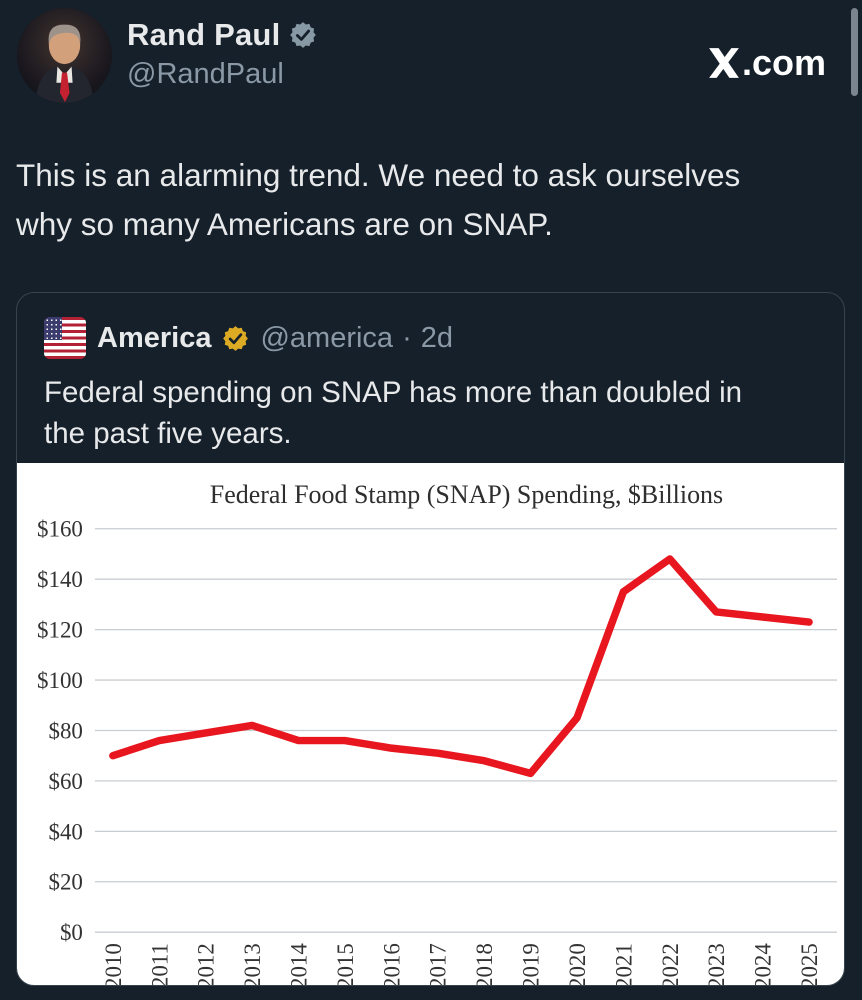  Describe the element at coordinates (783, 62) in the screenshot. I see `watermark-suffix: .com` at that location.